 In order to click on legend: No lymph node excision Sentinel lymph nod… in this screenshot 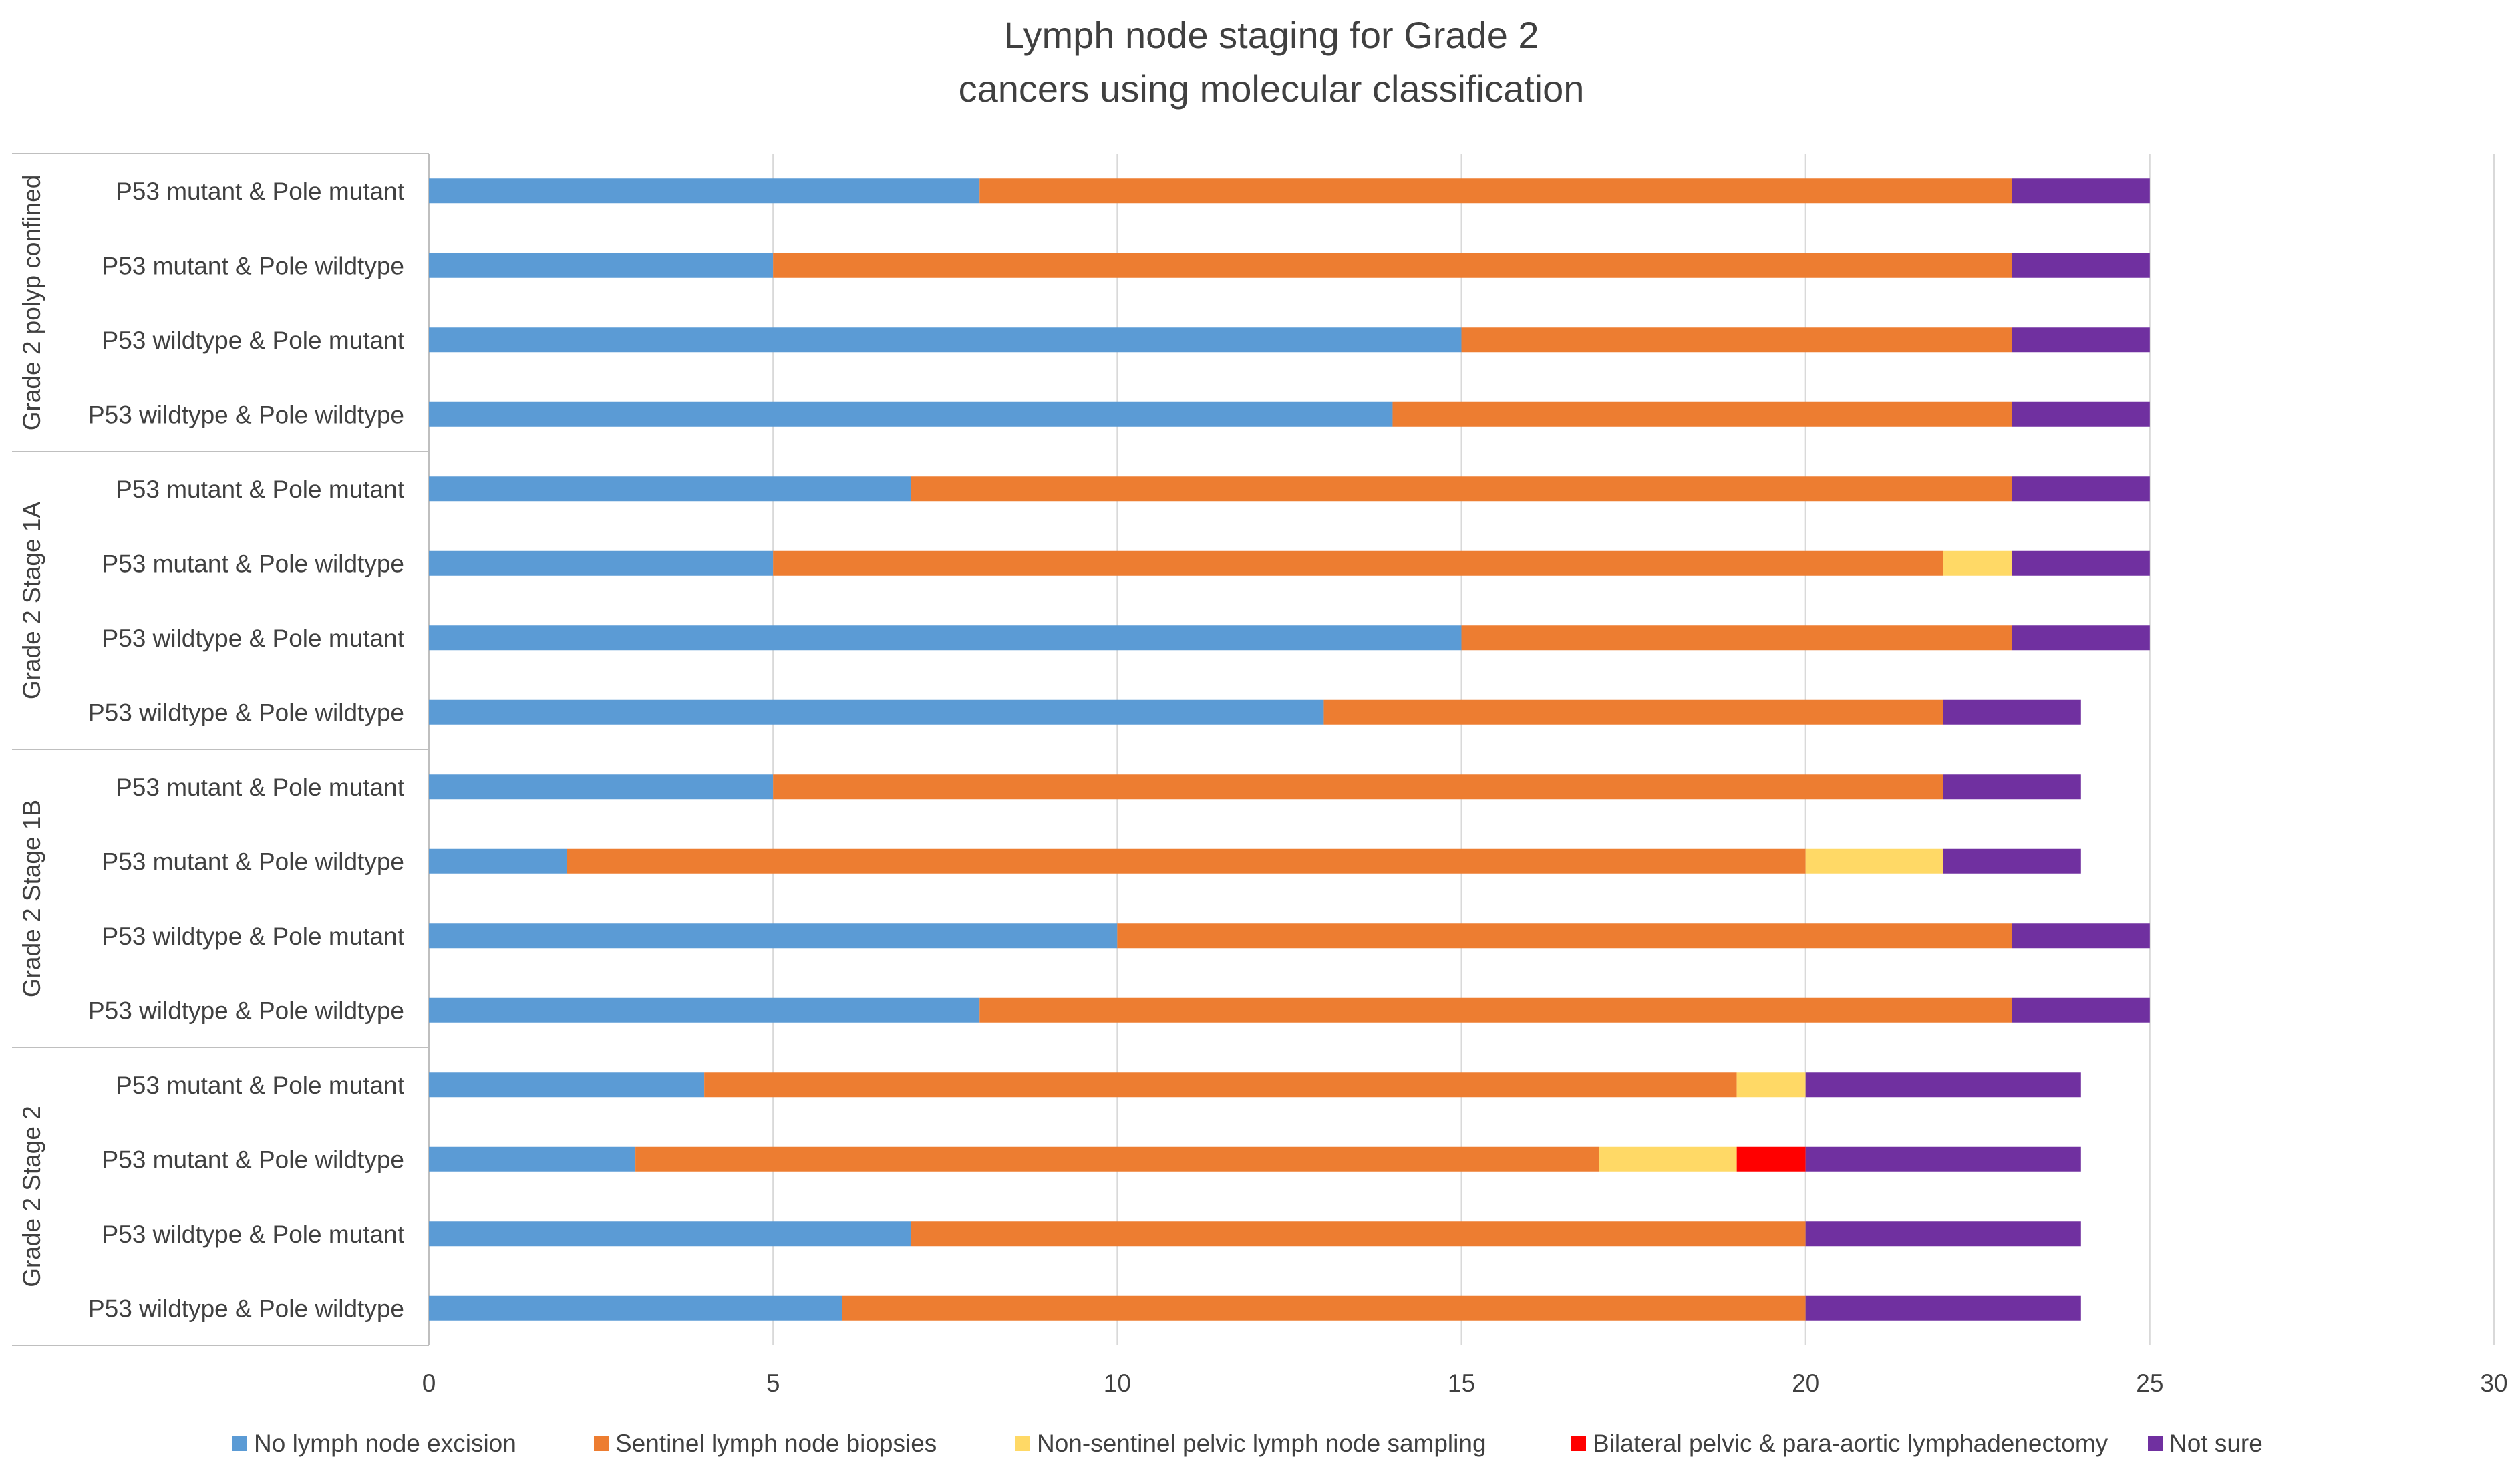, I will do `click(1247, 1443)`.